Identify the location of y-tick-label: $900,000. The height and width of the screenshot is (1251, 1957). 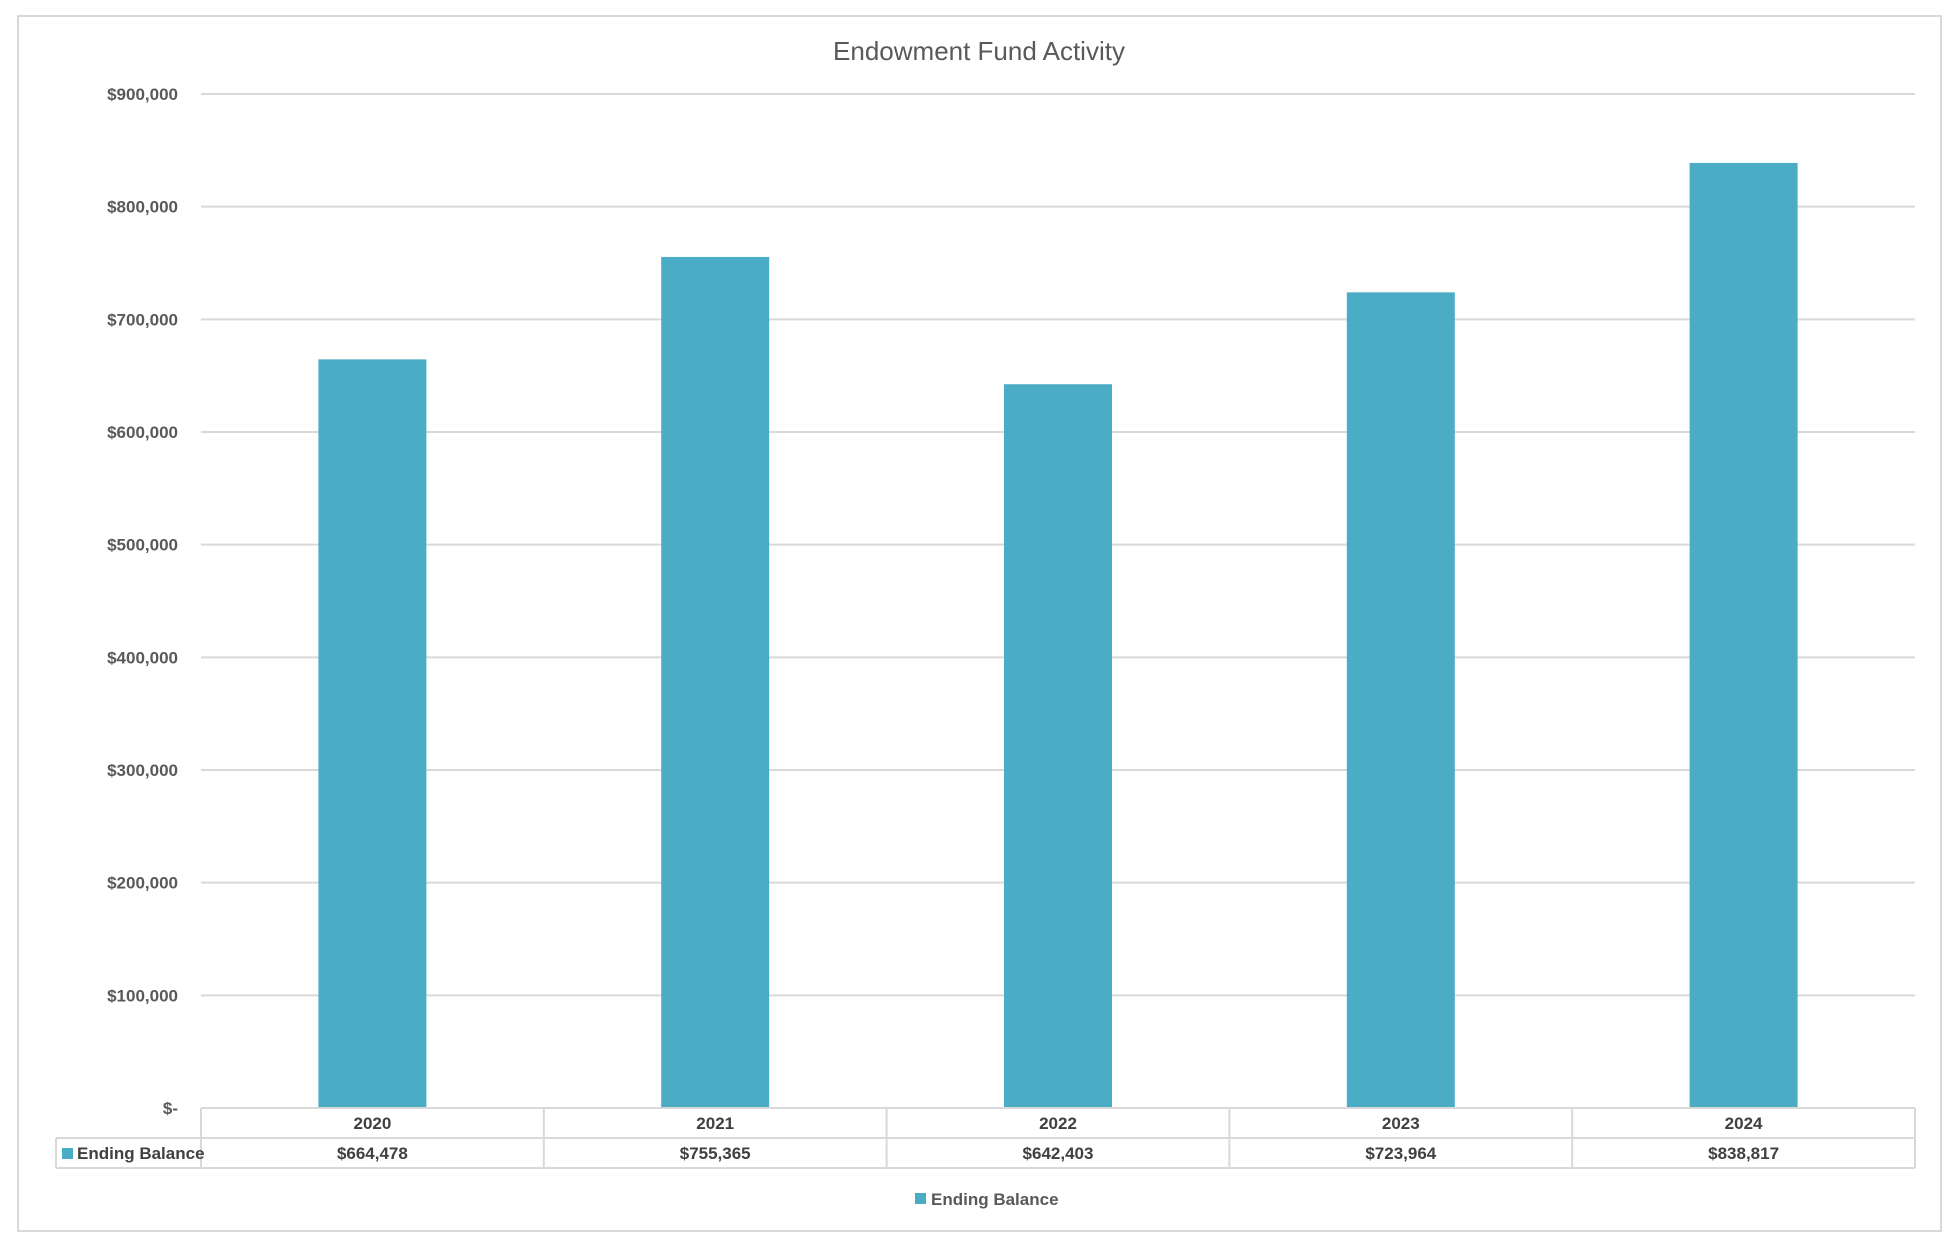
(142, 94).